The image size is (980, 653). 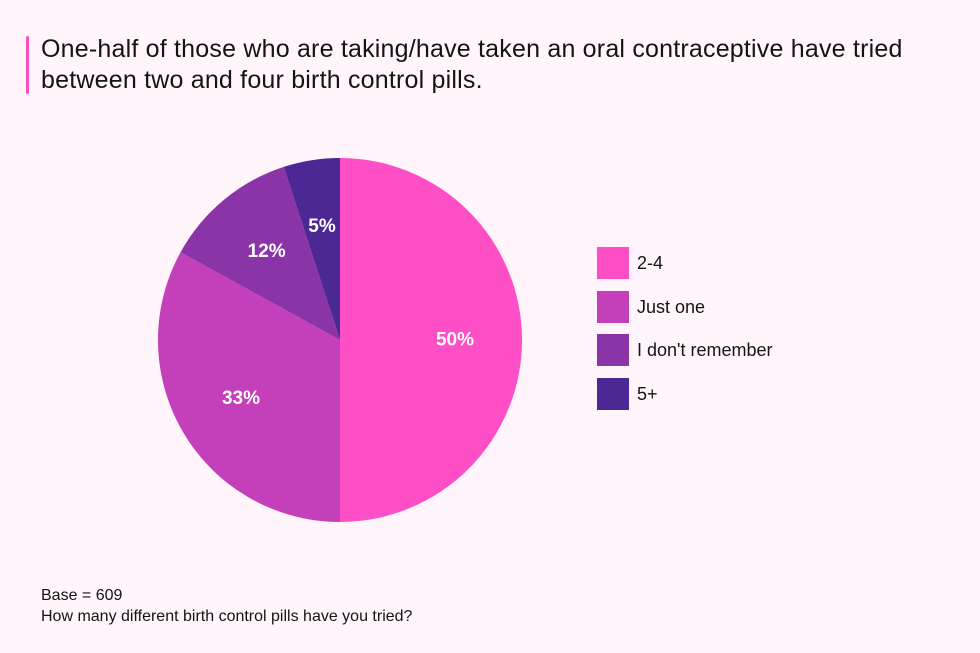 What do you see at coordinates (613, 393) in the screenshot?
I see `legend-swatch-5-plus` at bounding box center [613, 393].